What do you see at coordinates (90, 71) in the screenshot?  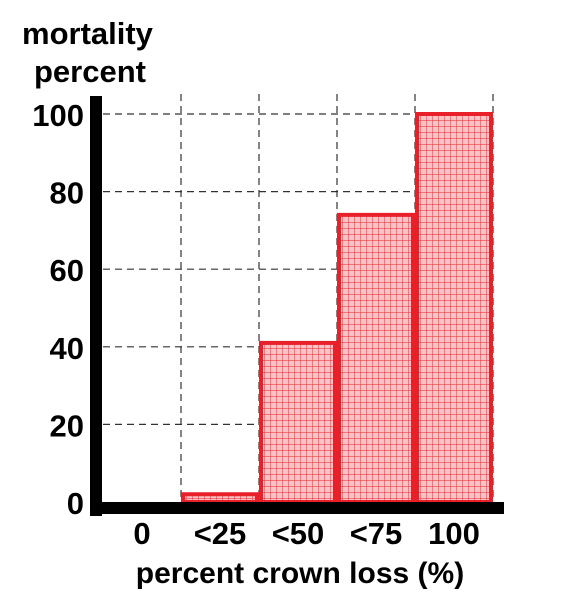 I see `y-axis-label-line-2: percent` at bounding box center [90, 71].